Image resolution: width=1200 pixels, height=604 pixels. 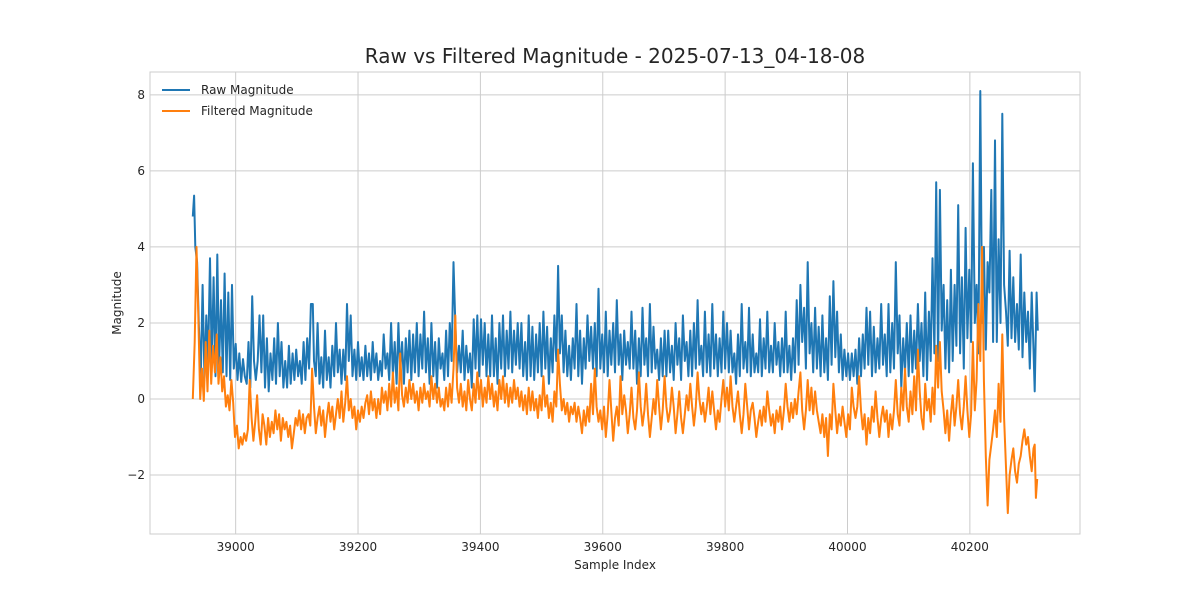 What do you see at coordinates (141, 95) in the screenshot?
I see `y-tick-label: 8` at bounding box center [141, 95].